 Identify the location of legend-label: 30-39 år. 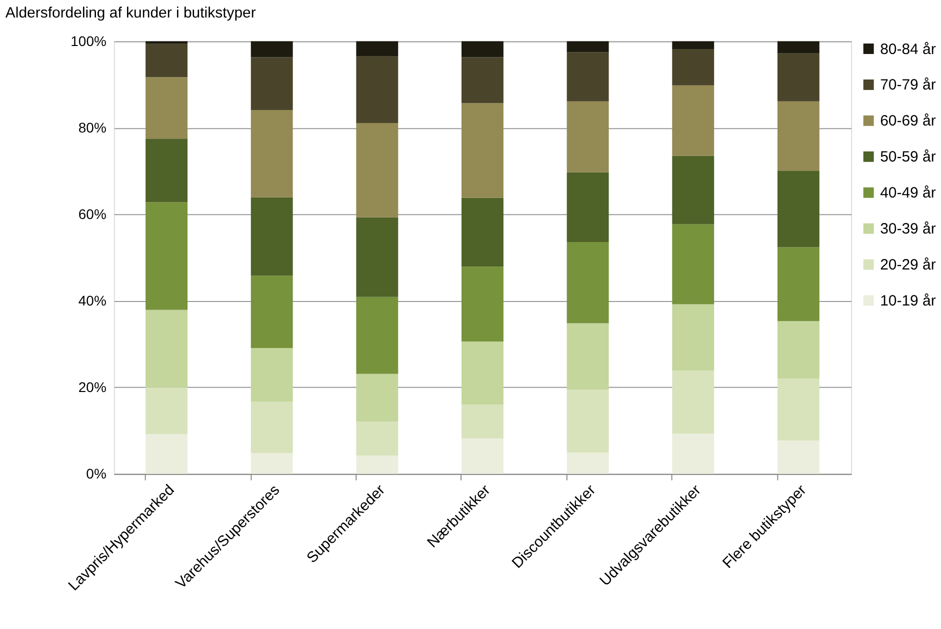
(908, 229).